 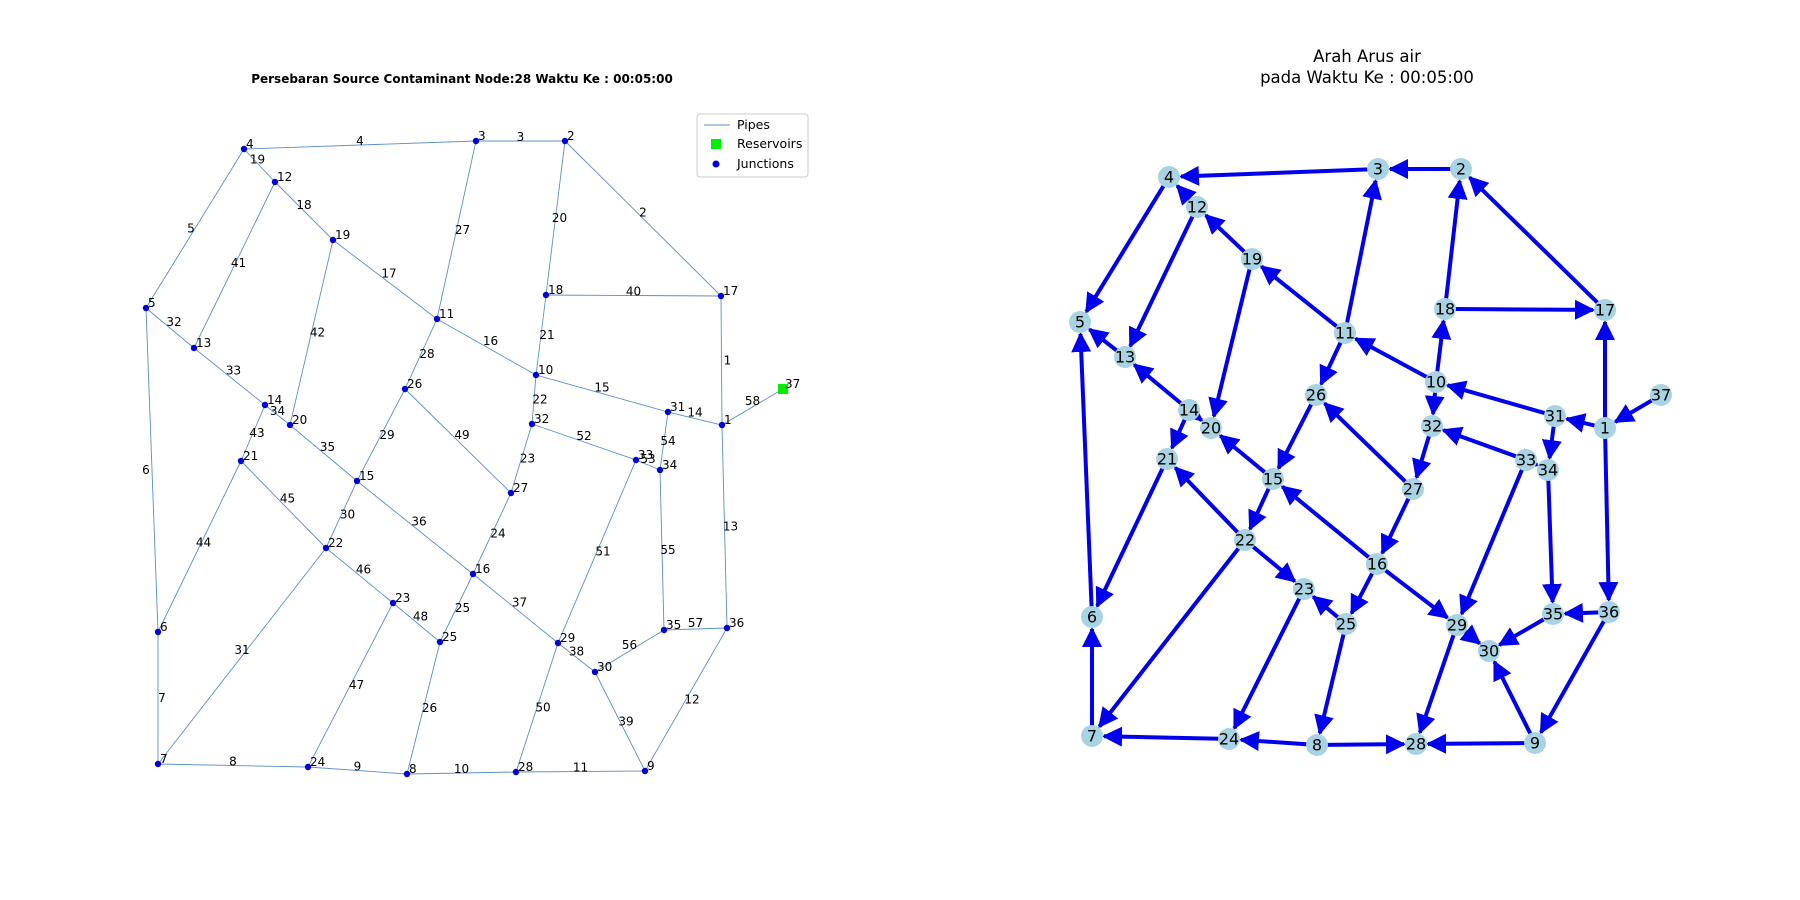 What do you see at coordinates (1445, 309) in the screenshot?
I see `flow-node-label-18: 18` at bounding box center [1445, 309].